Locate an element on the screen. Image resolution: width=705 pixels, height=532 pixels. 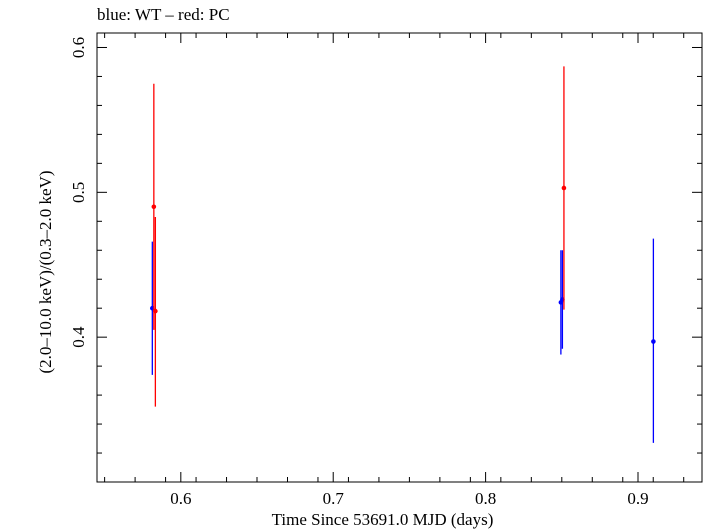
y-tick-label: 0.4 is located at coordinates (78, 337).